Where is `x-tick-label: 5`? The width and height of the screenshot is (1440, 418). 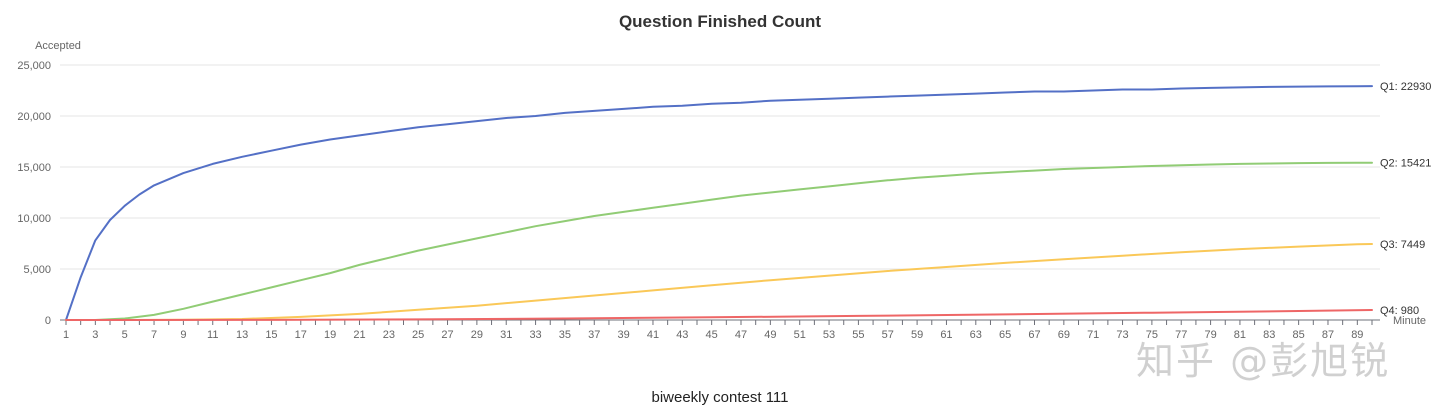 x-tick-label: 5 is located at coordinates (125, 335).